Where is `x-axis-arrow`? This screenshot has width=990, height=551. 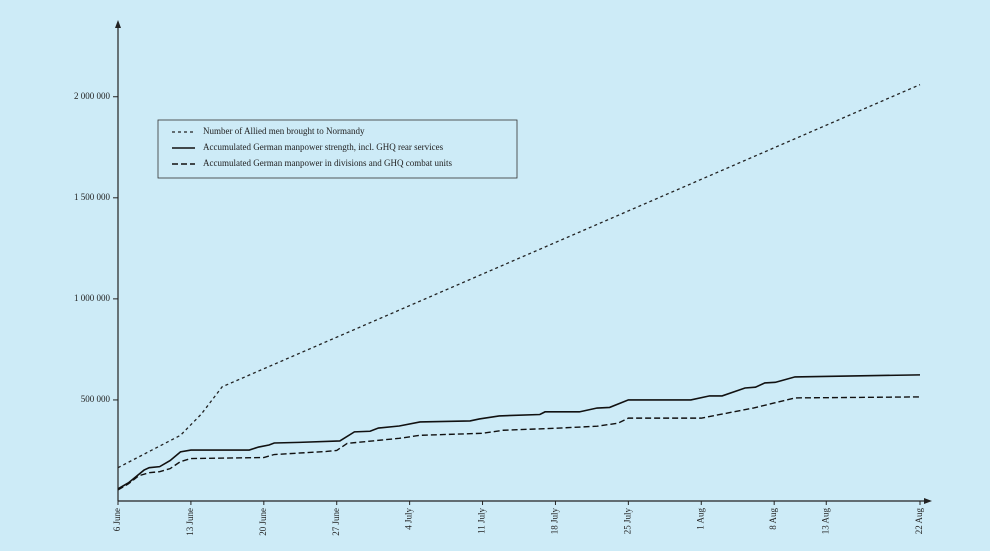
x-axis-arrow is located at coordinates (928, 501).